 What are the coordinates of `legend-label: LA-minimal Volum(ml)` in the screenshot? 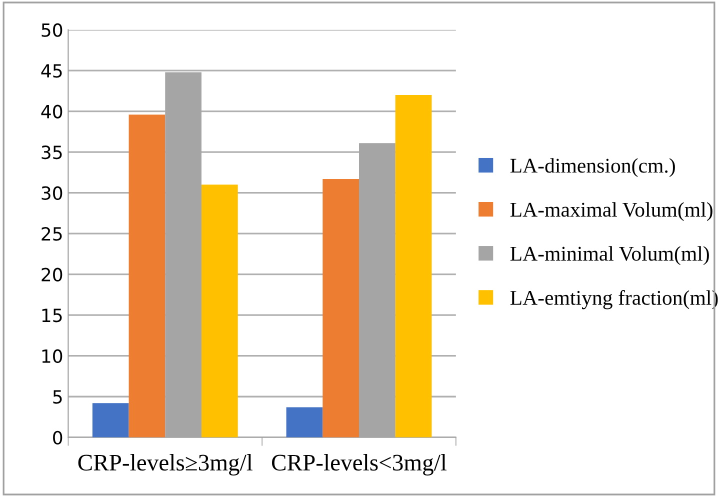 It's located at (609, 256).